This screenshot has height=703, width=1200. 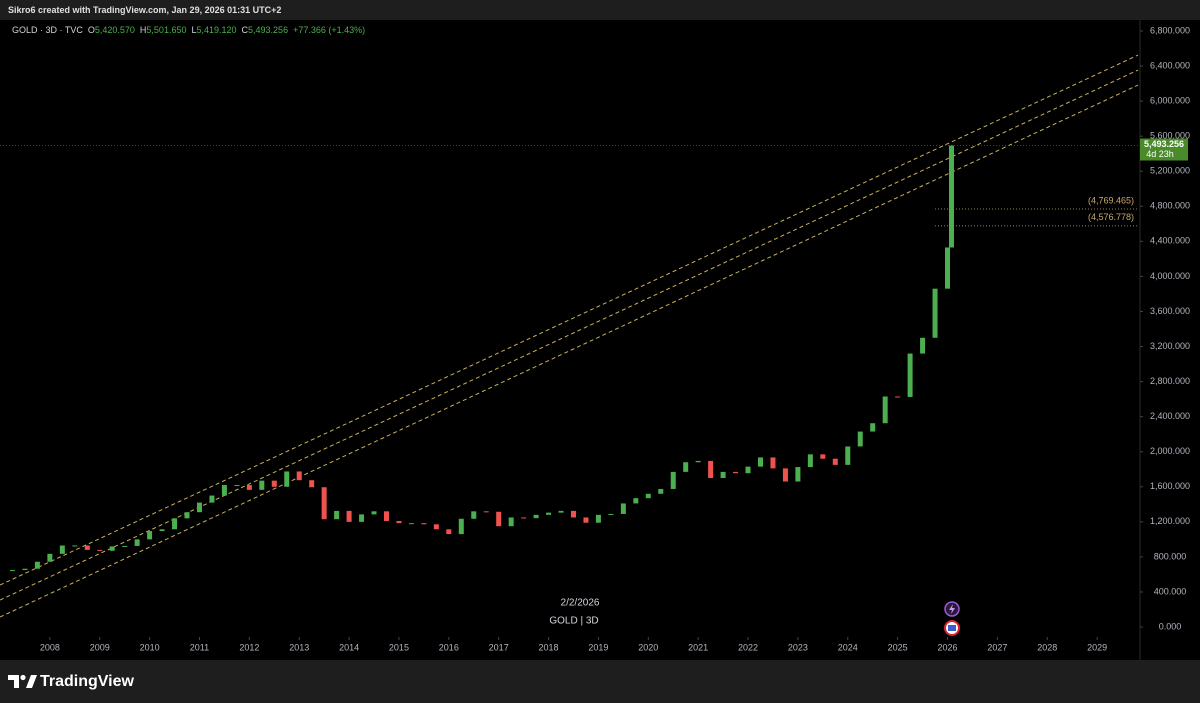 I want to click on x-tick-label: 2018, so click(x=549, y=647).